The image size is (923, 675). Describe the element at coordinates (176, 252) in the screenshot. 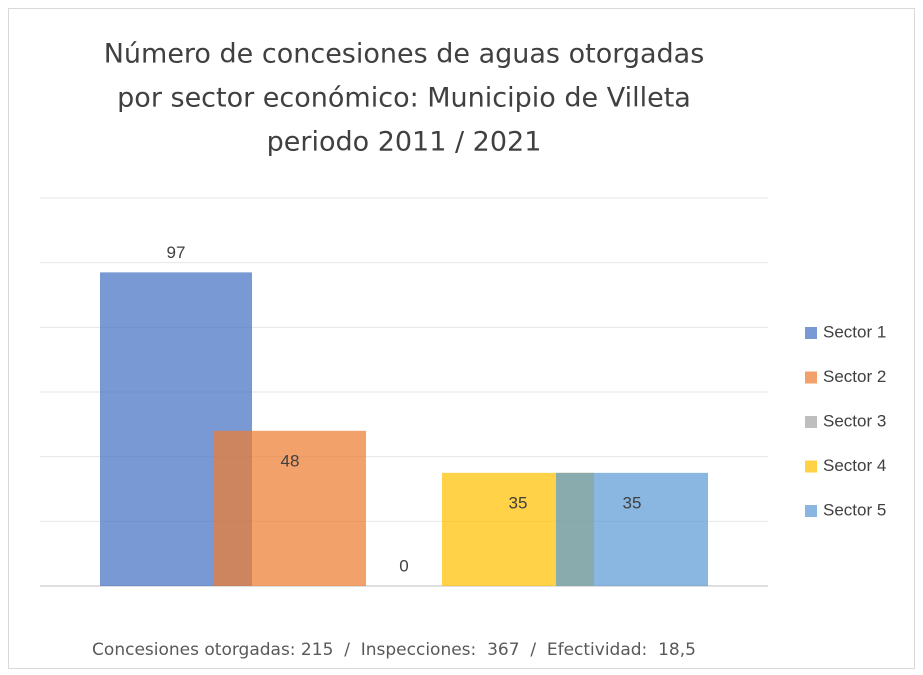

I see `data-label: 97` at that location.